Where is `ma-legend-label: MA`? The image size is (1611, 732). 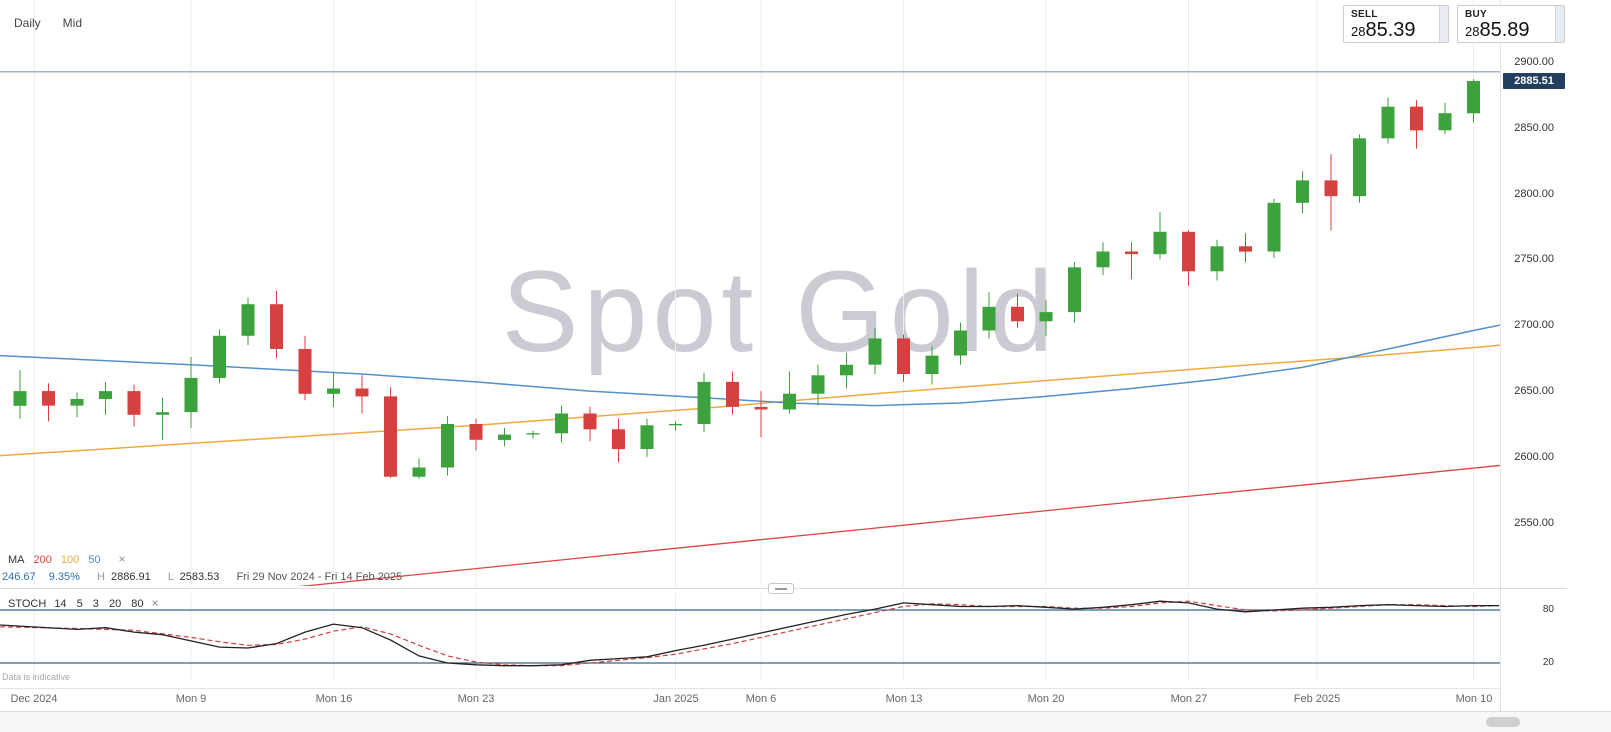
ma-legend-label: MA is located at coordinates (16, 560).